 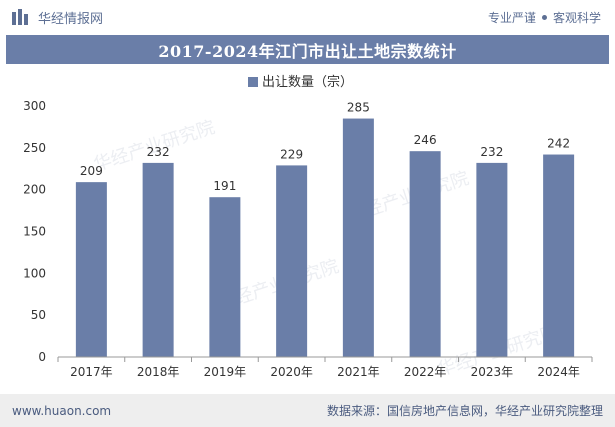 I want to click on brand-name: 华经情报网, so click(x=71, y=19).